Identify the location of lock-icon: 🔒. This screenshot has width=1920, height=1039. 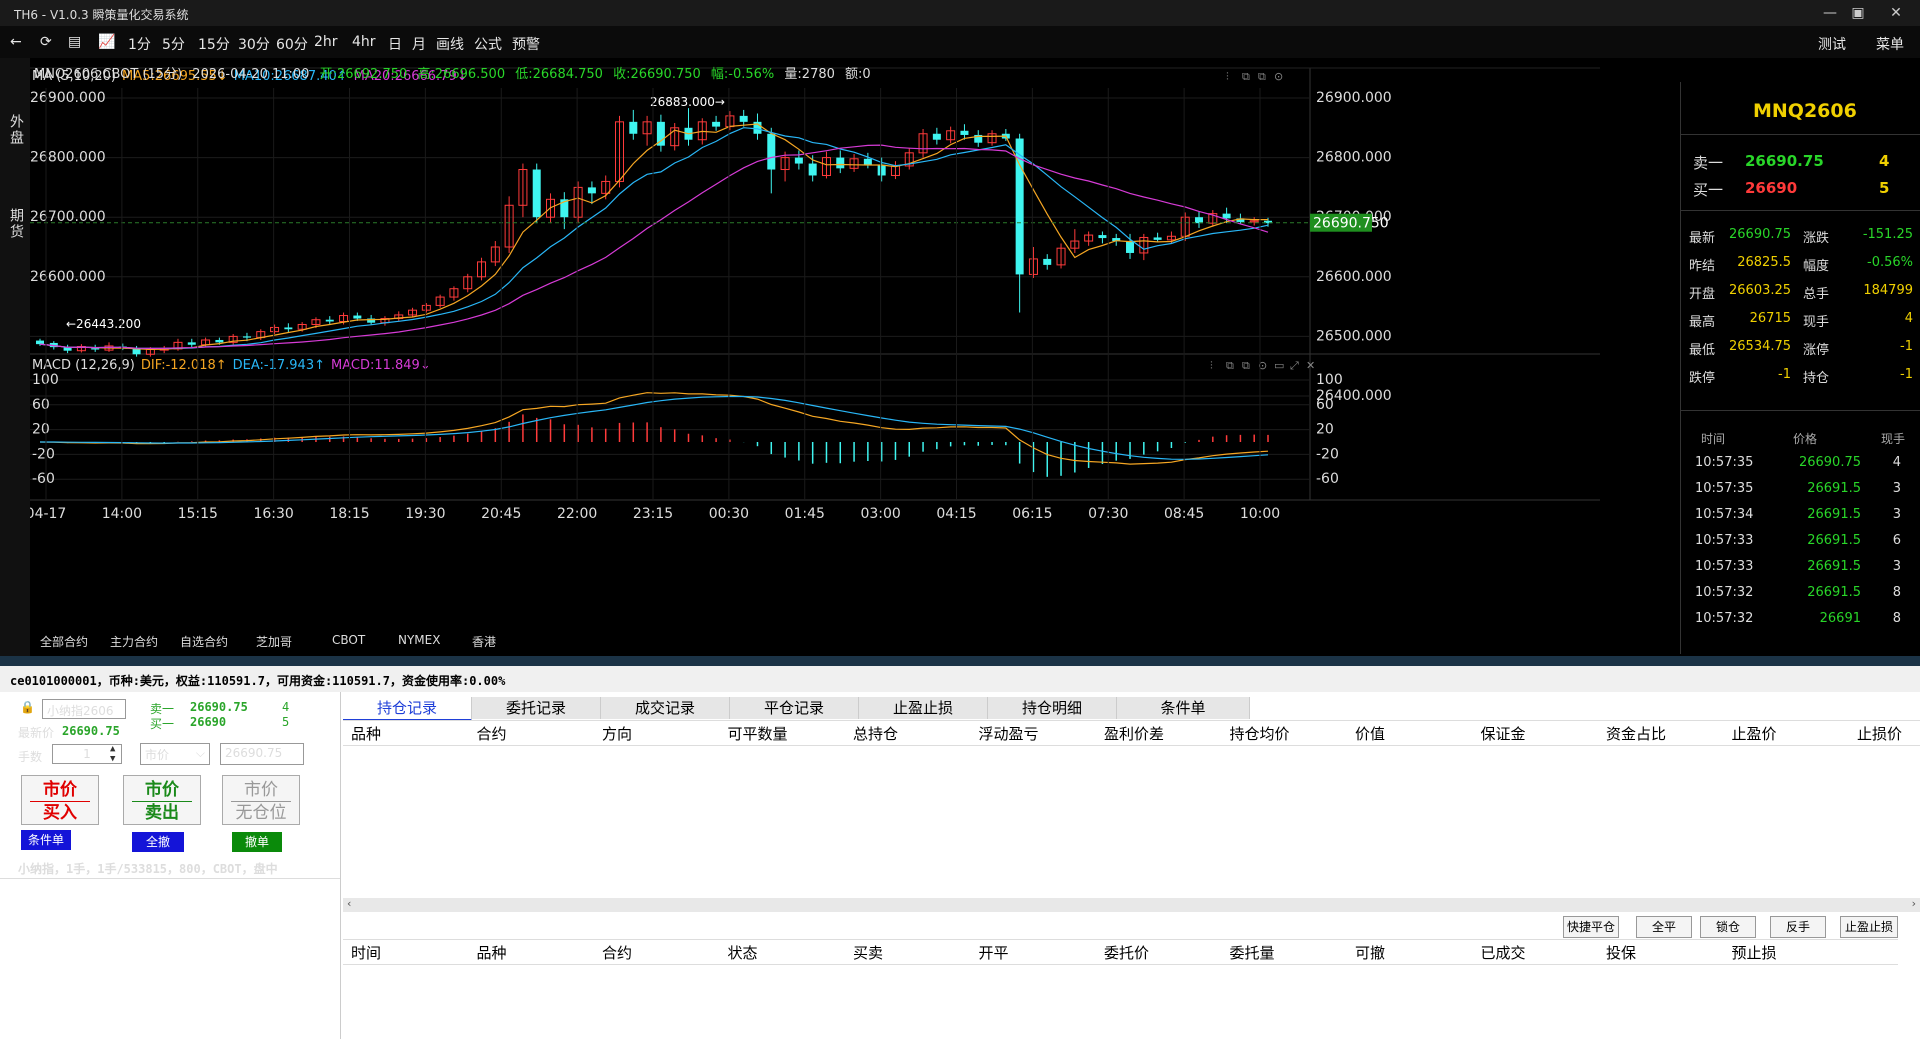
(27, 707).